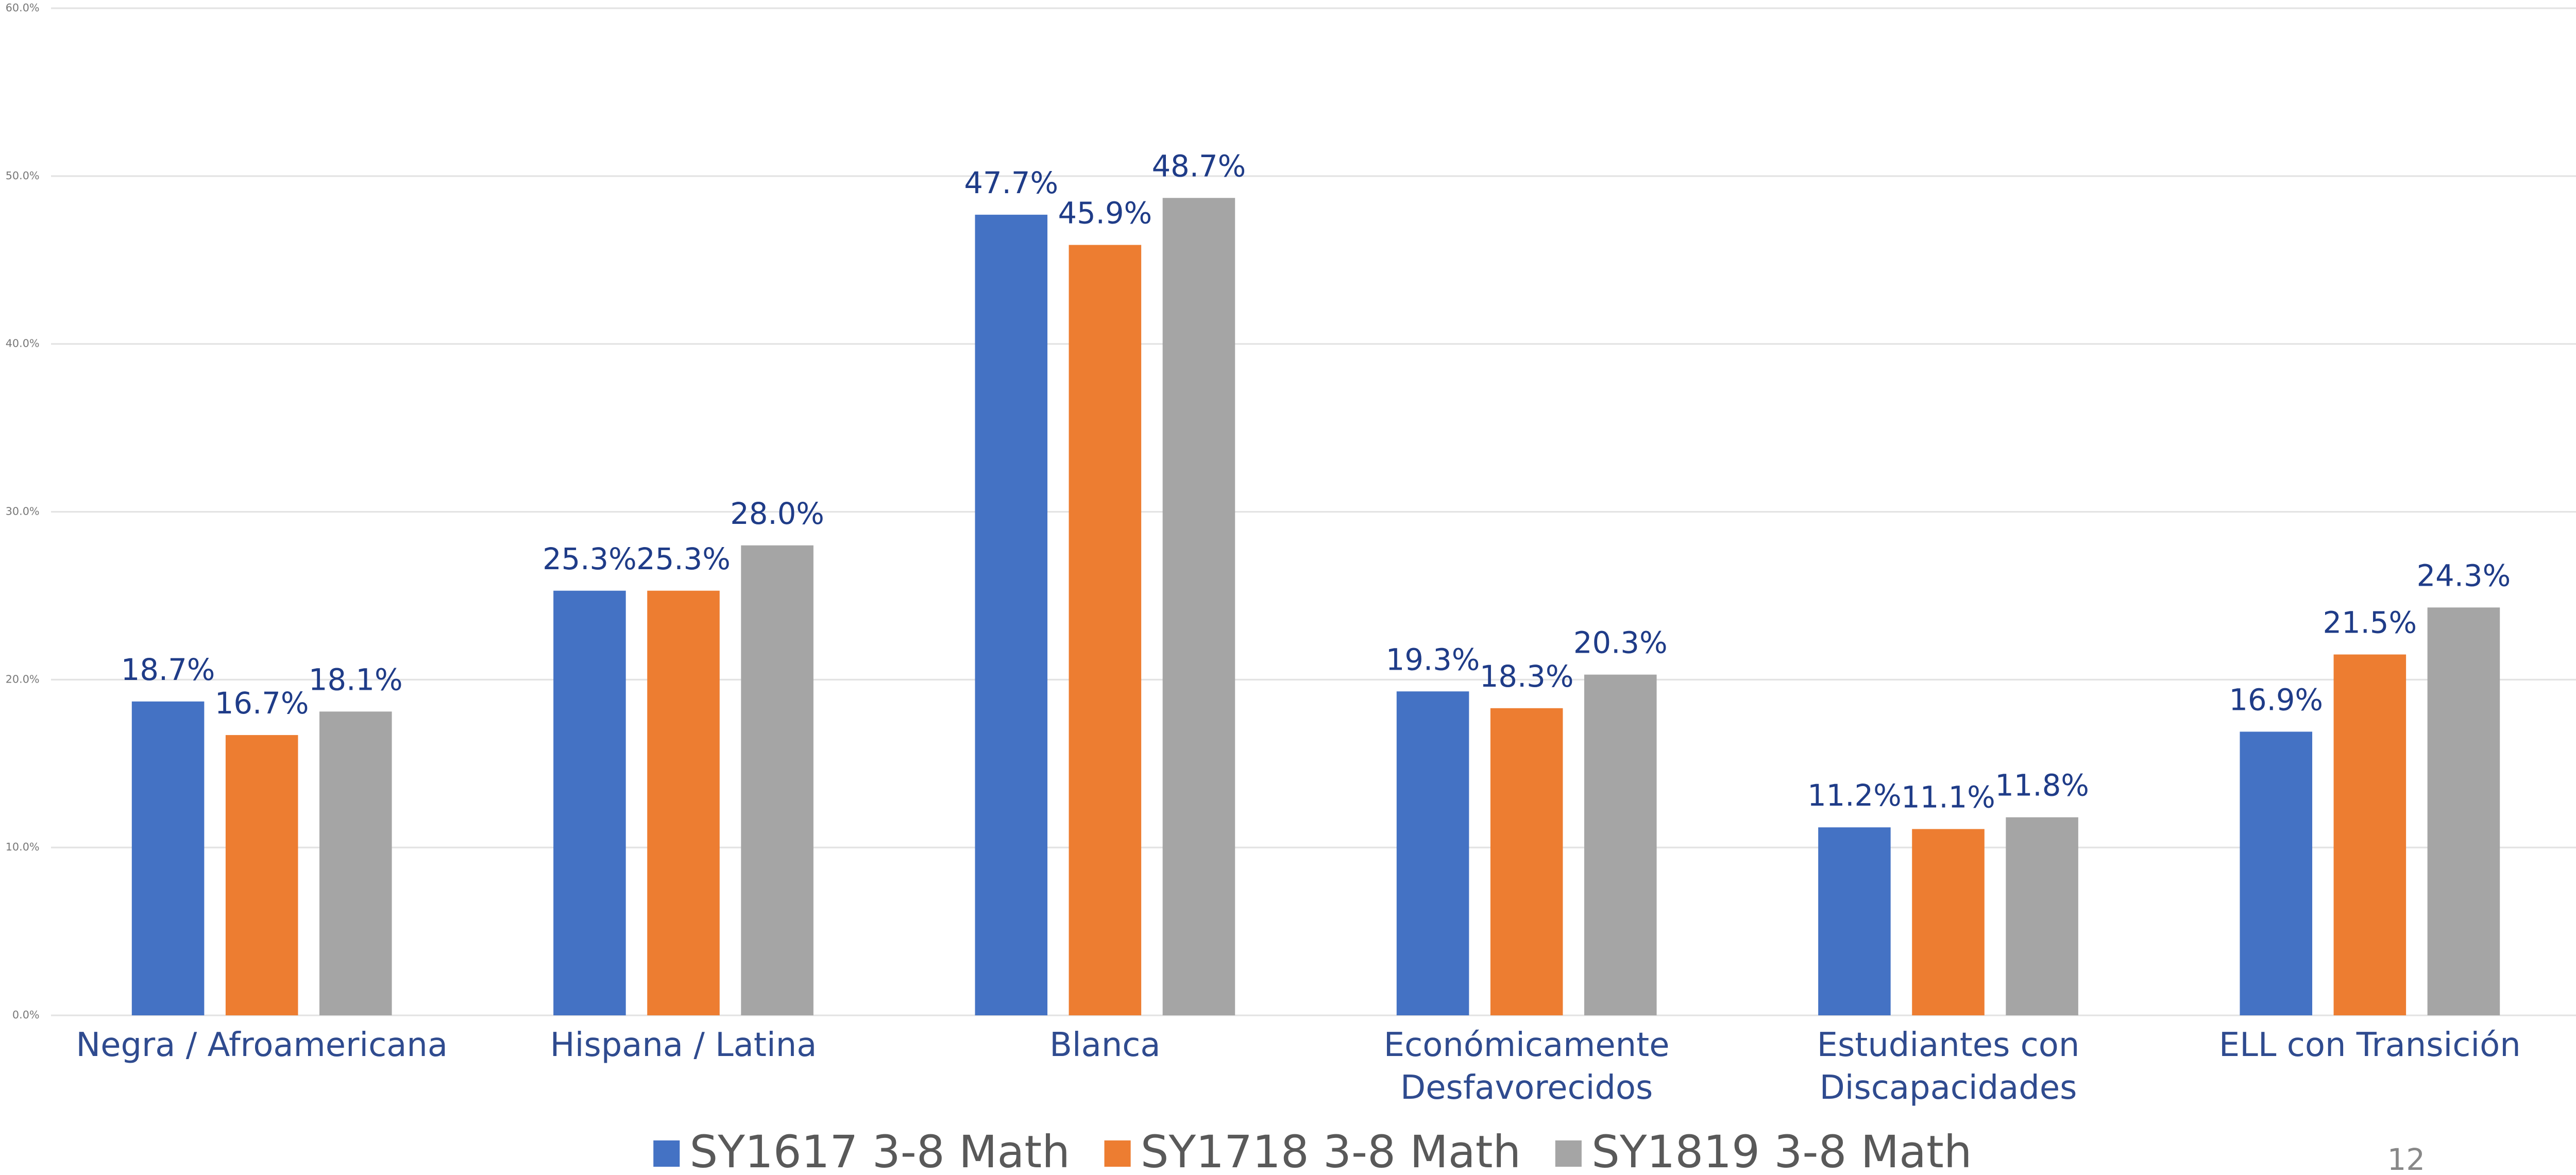  What do you see at coordinates (23, 8) in the screenshot?
I see `y-tick-label: 60.0%` at bounding box center [23, 8].